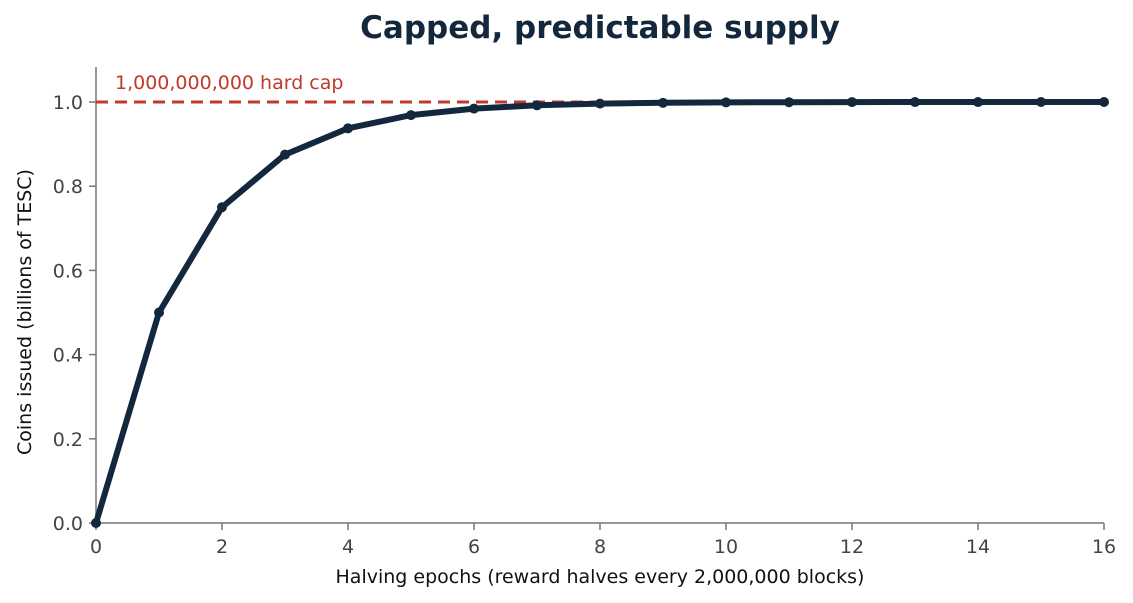 The image size is (1133, 603). Describe the element at coordinates (222, 547) in the screenshot. I see `x-tick-label: 2` at that location.